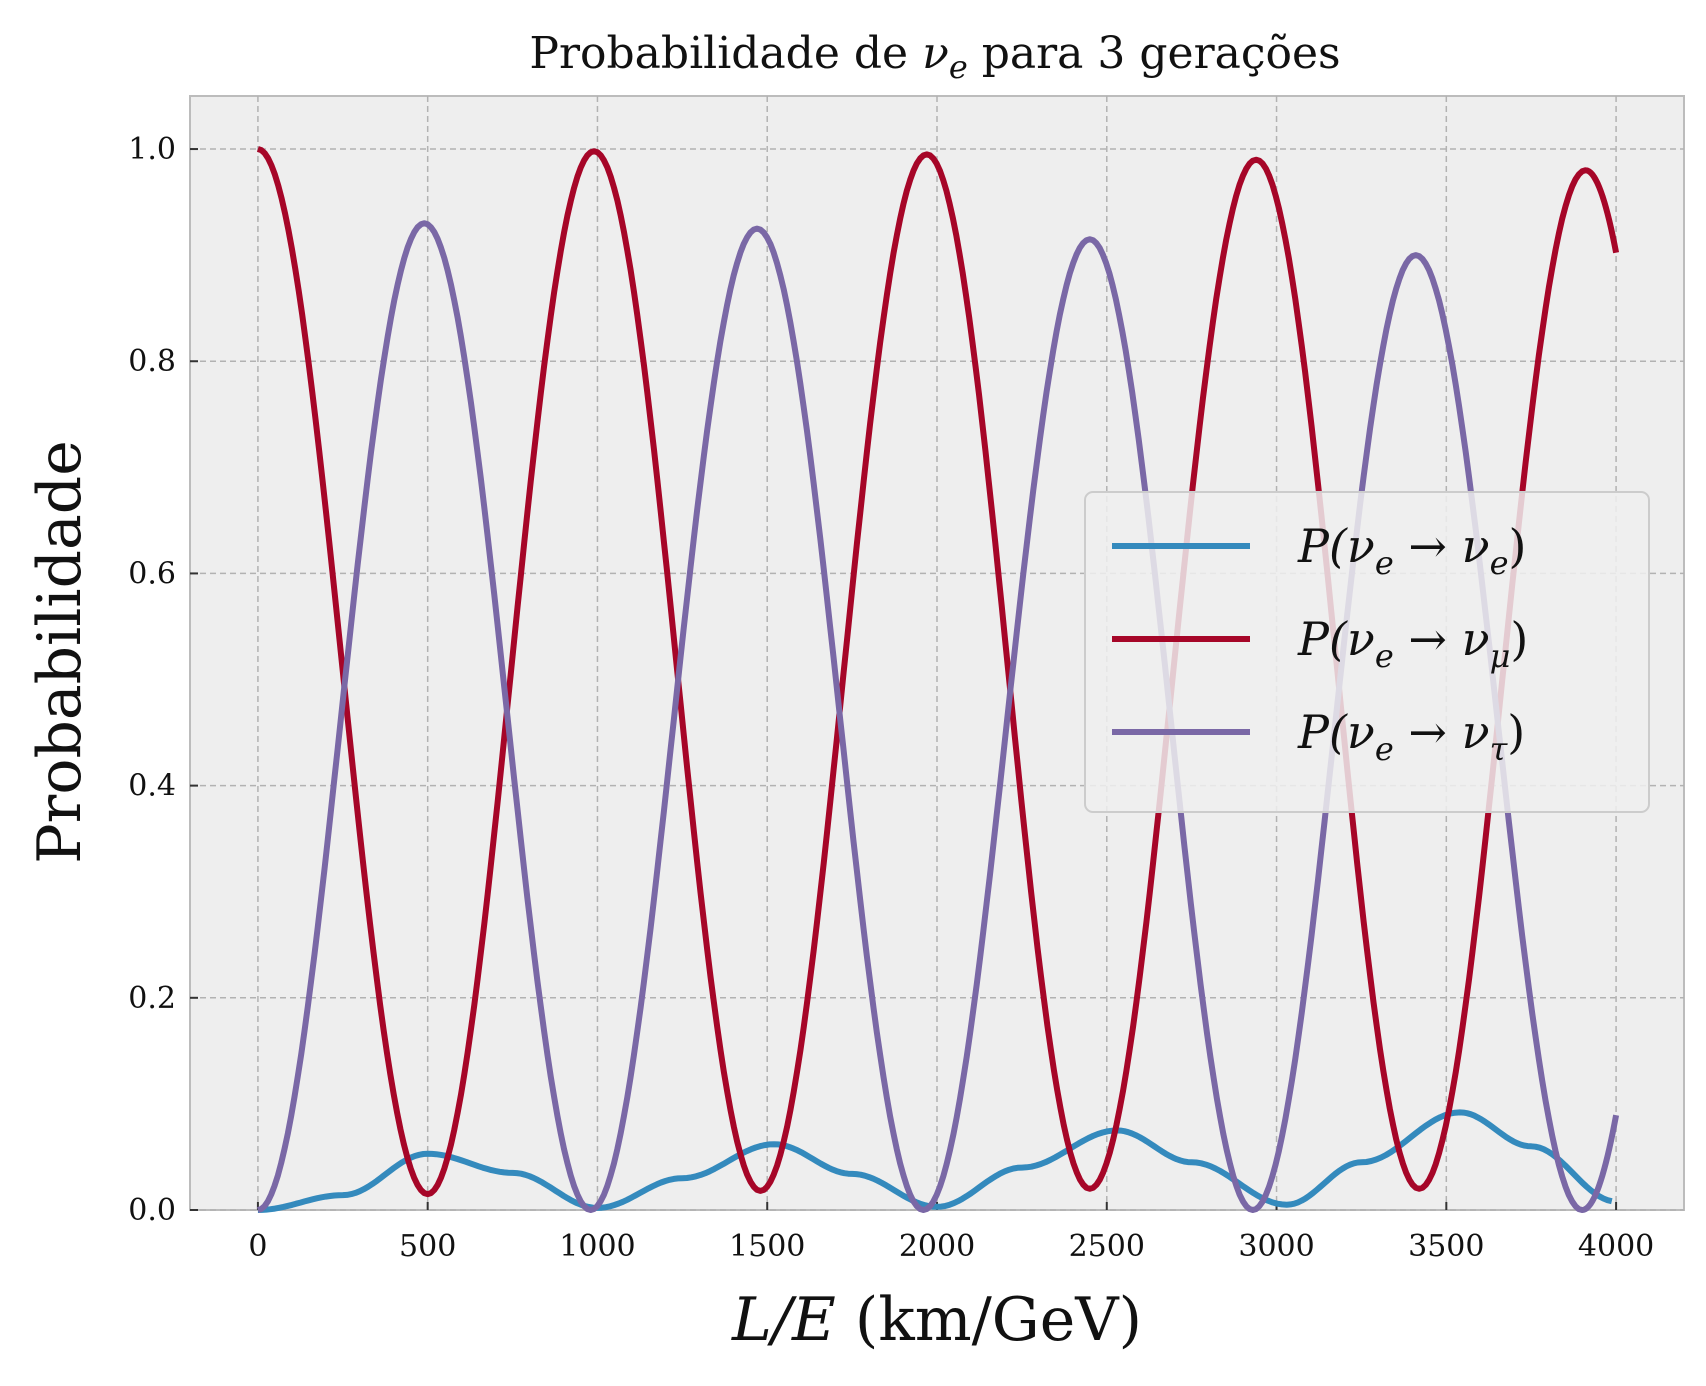 Image resolution: width=1706 pixels, height=1386 pixels. Describe the element at coordinates (1446, 1246) in the screenshot. I see `x-tick-label: 3500` at that location.